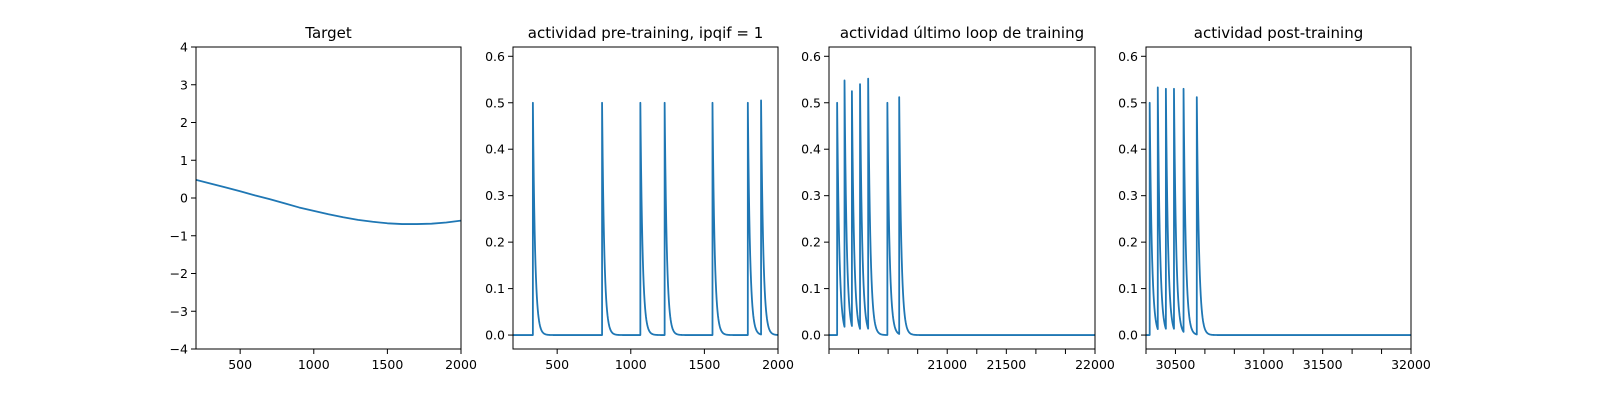 The width and height of the screenshot is (1600, 400). What do you see at coordinates (962, 33) in the screenshot?
I see `chart-title: actividad último loop de training` at bounding box center [962, 33].